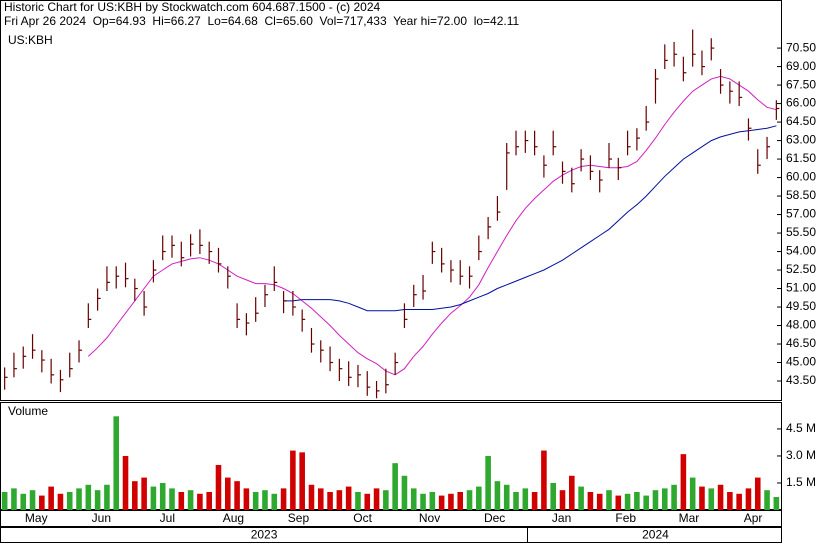  I want to click on x-tick-label: Sep, so click(299, 518).